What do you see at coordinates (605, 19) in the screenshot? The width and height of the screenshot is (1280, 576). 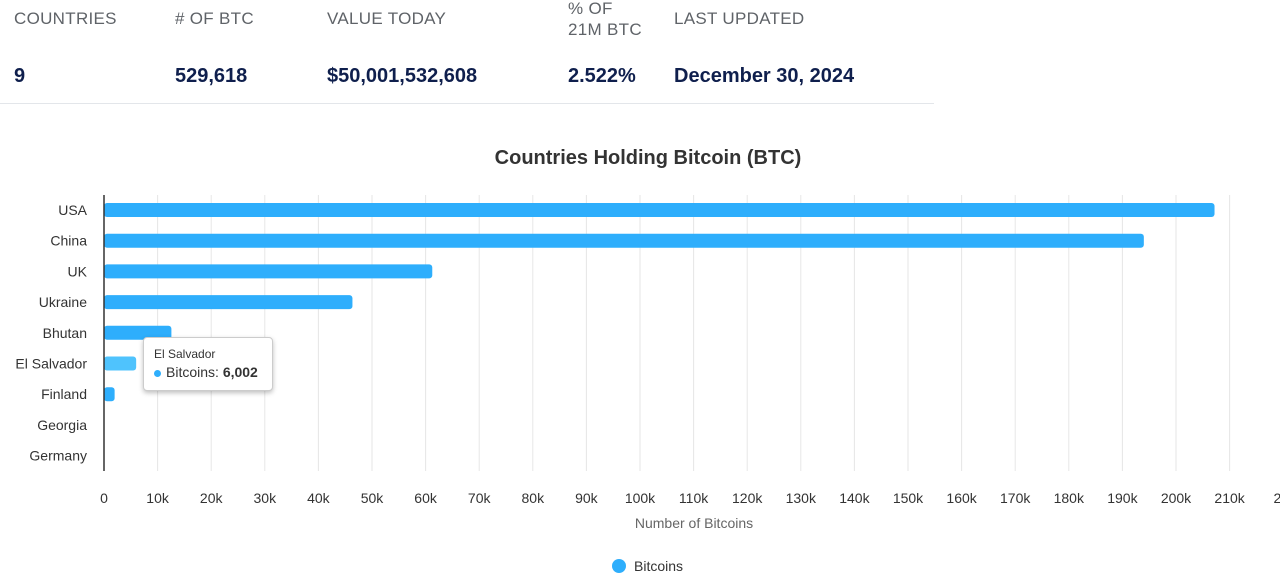 I see `header-percent-supply: % OF 21M BTC` at bounding box center [605, 19].